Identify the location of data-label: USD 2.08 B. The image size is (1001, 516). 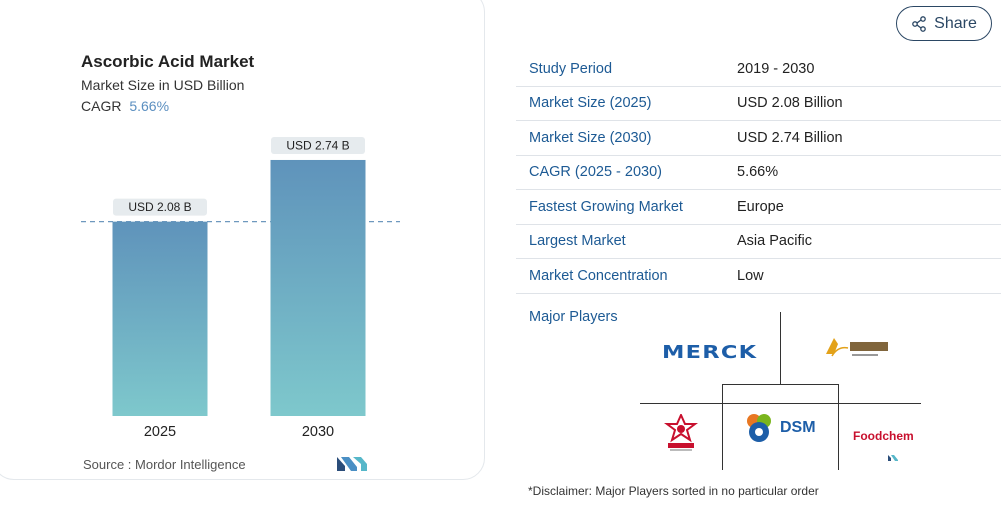
(159, 207).